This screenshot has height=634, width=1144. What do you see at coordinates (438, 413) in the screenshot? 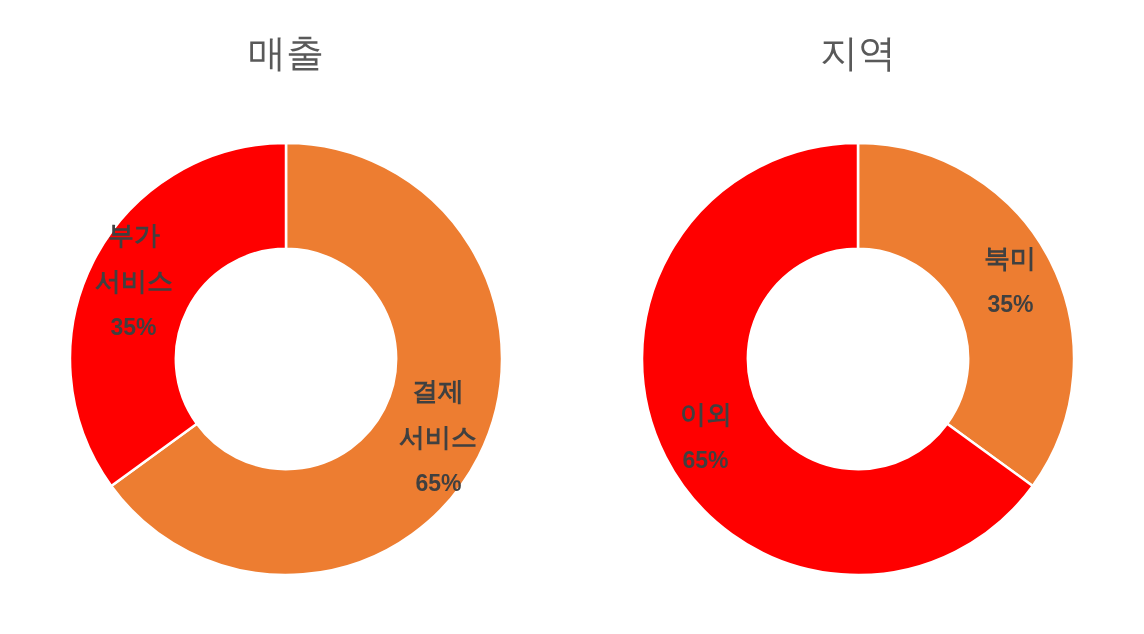
I see `slice-label: 결제 서비스` at bounding box center [438, 413].